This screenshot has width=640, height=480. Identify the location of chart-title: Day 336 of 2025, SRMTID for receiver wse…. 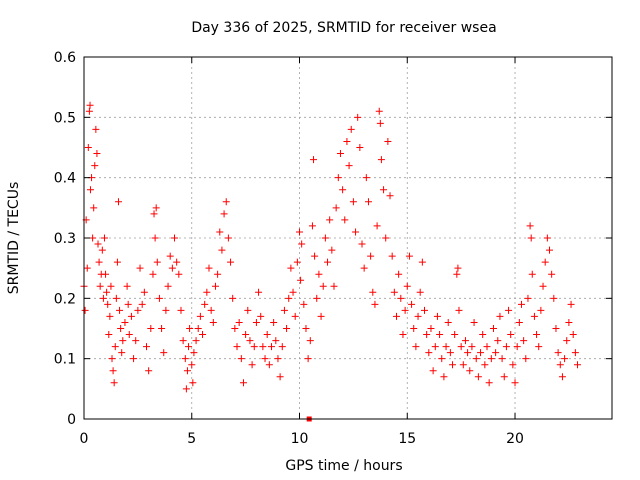
(343, 28).